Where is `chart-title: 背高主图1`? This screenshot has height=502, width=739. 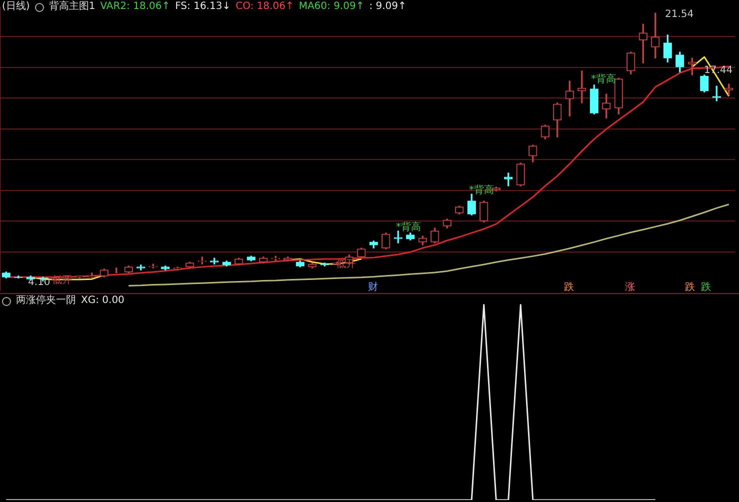 chart-title: 背高主图1 is located at coordinates (72, 7).